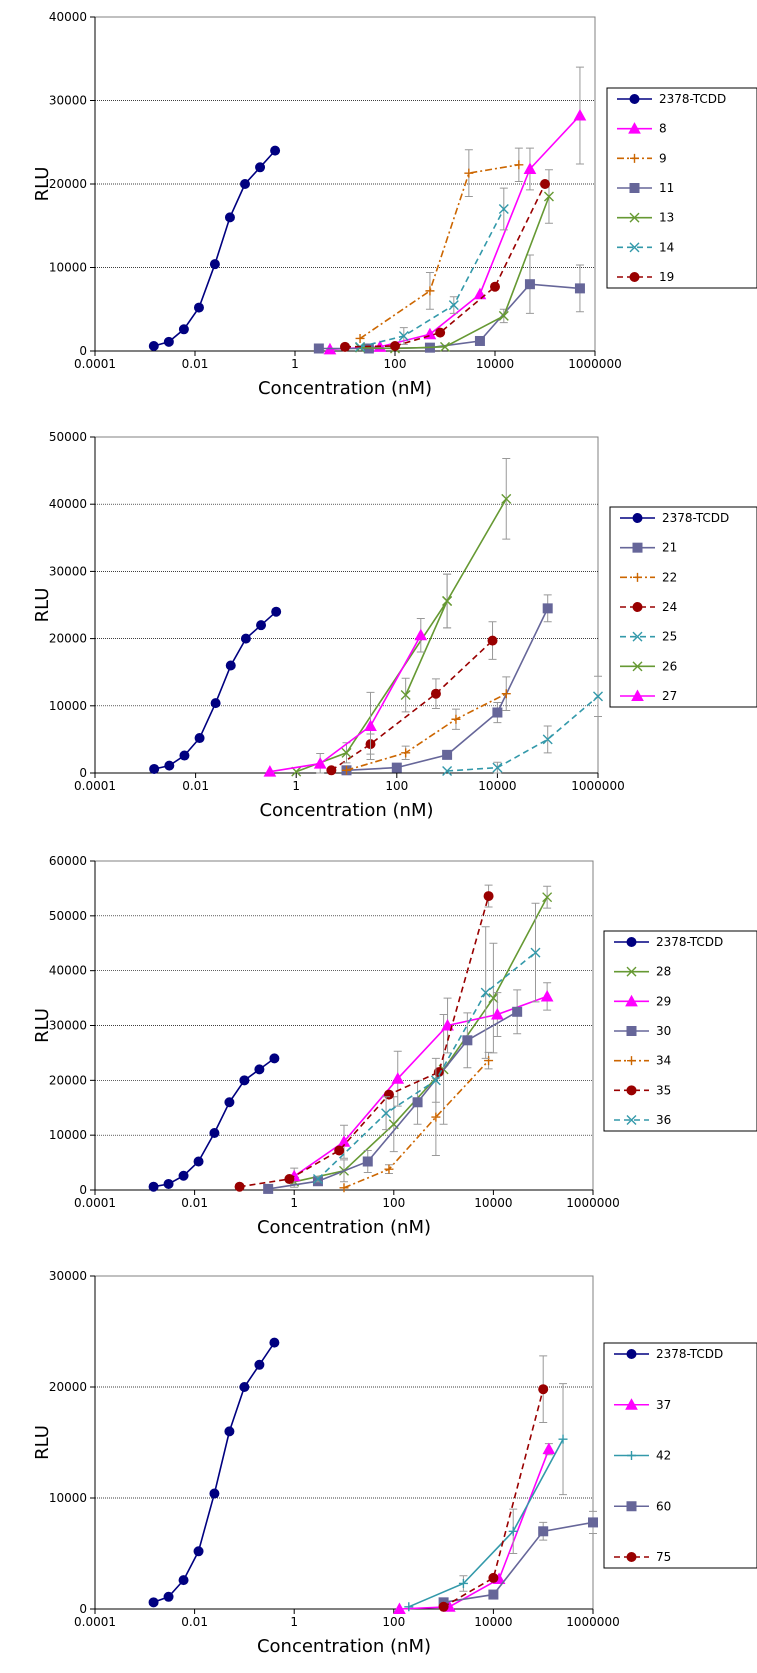  Describe the element at coordinates (669, 637) in the screenshot. I see `legend-label: 25` at that location.